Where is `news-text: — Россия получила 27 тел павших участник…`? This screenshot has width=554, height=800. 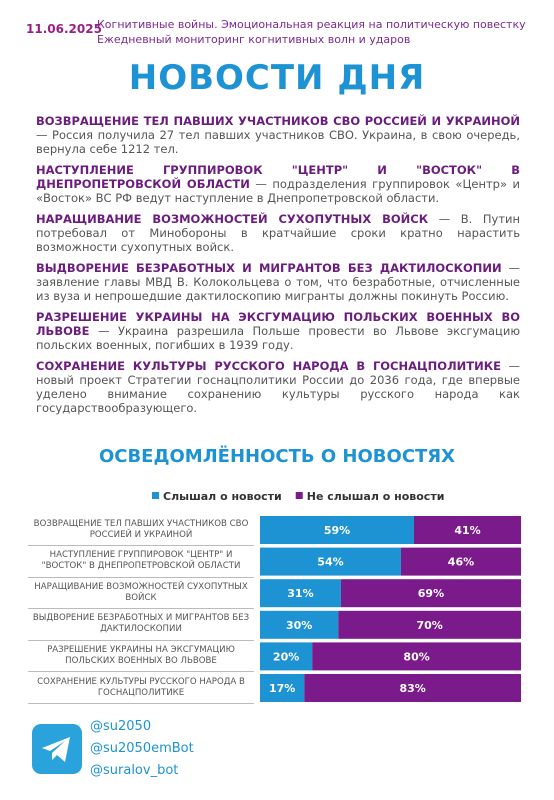
news-text: — Россия получила 27 тел павших участник… is located at coordinates (278, 142).